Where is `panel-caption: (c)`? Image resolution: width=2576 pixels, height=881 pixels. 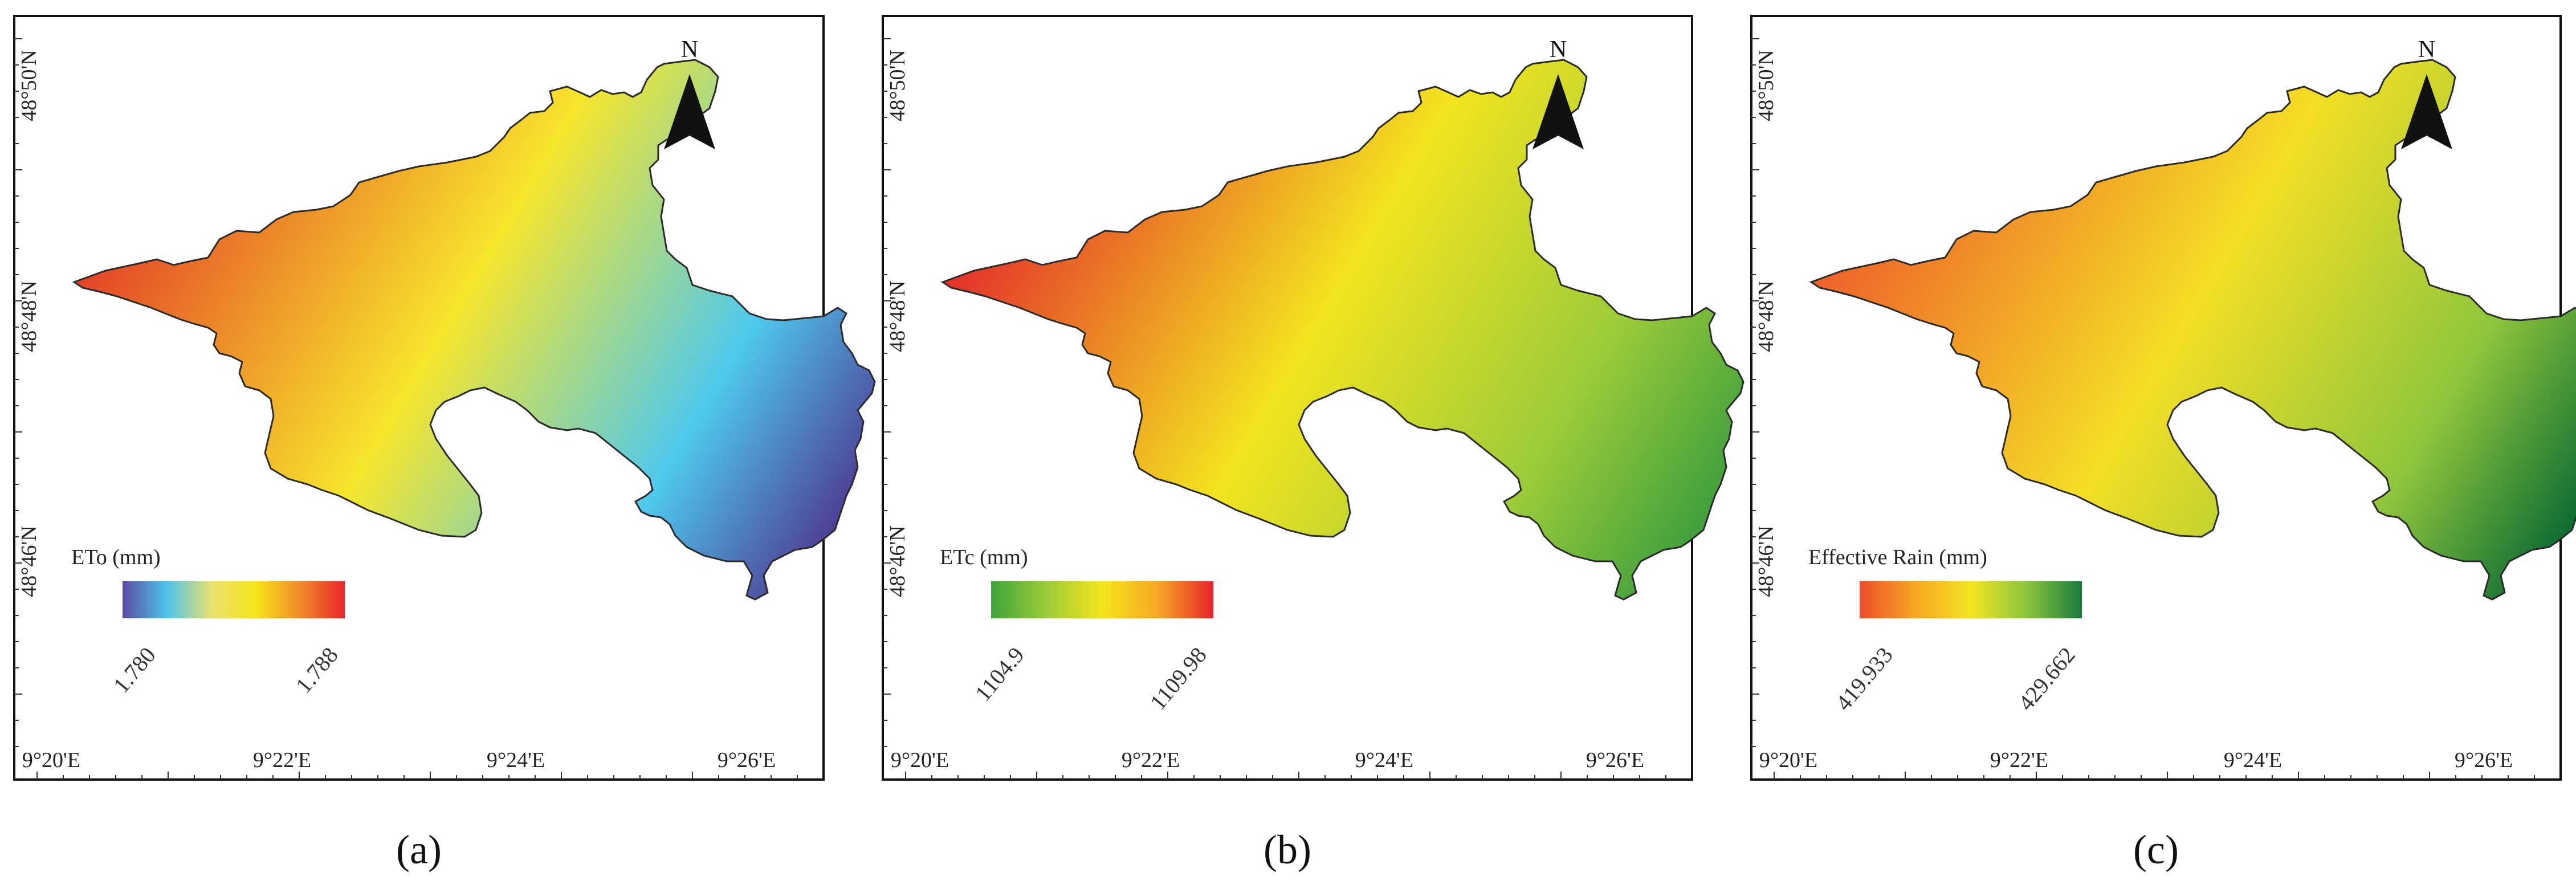 panel-caption: (c) is located at coordinates (2156, 849).